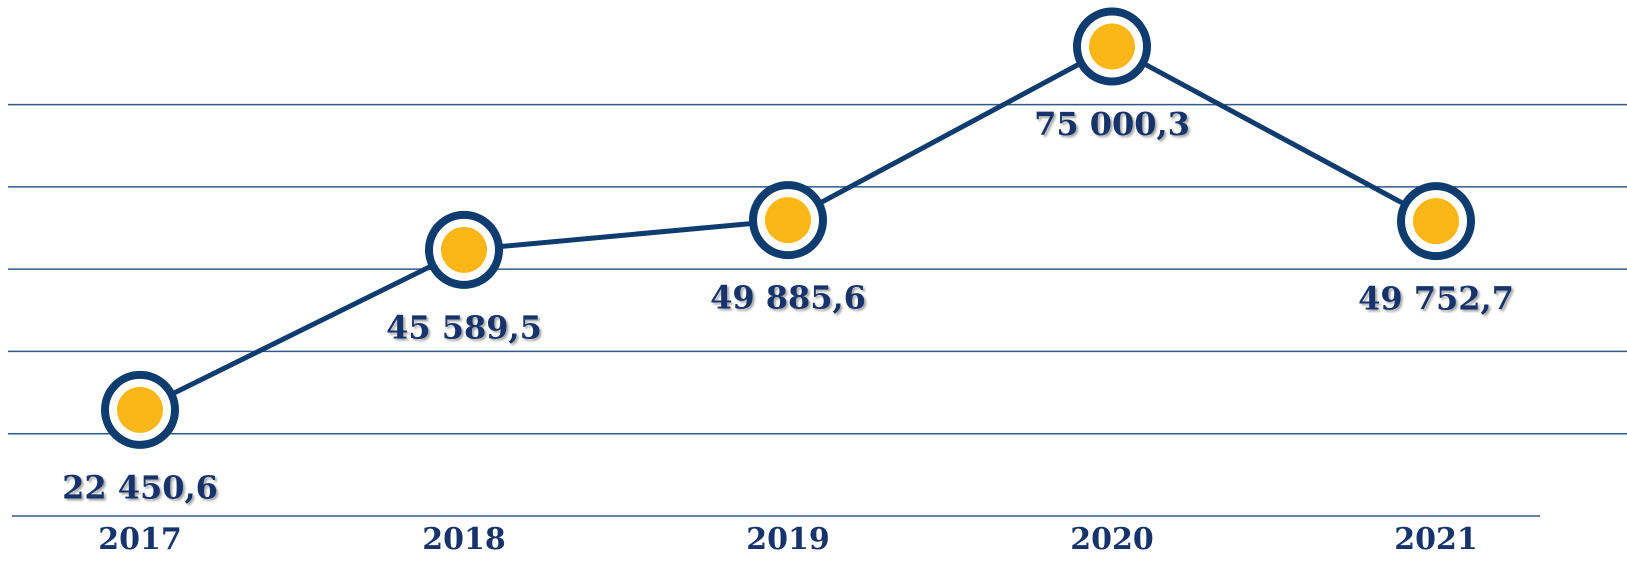  What do you see at coordinates (1436, 299) in the screenshot?
I see `data-label: 49 752,7` at bounding box center [1436, 299].